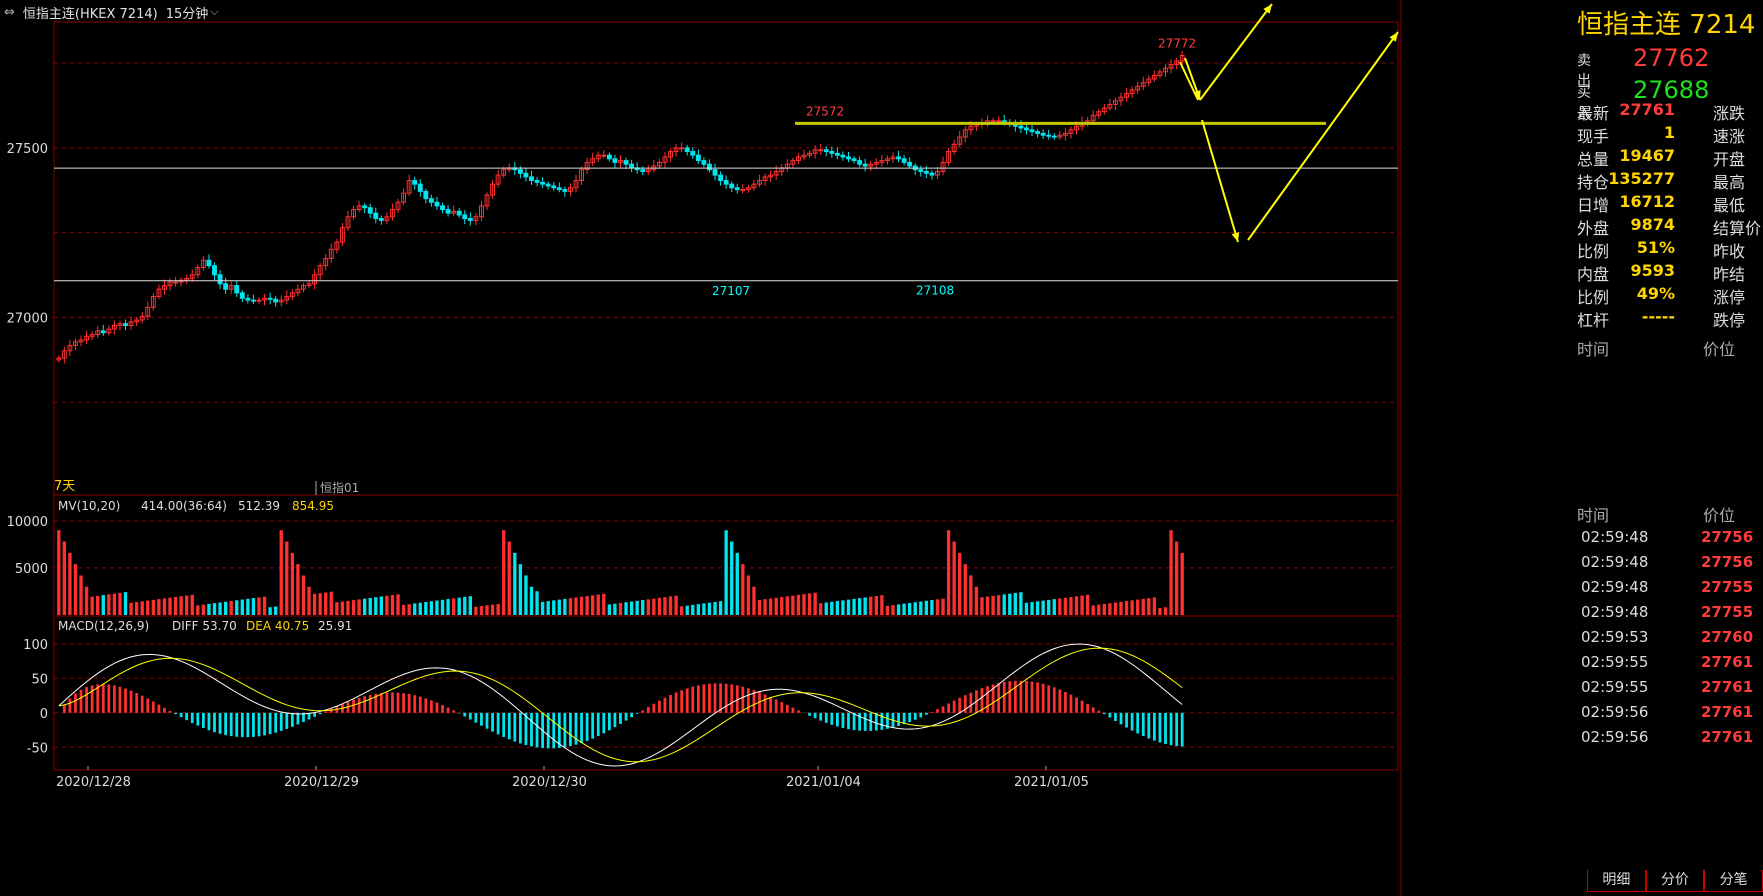 Image resolution: width=1763 pixels, height=896 pixels. Describe the element at coordinates (90, 14) in the screenshot. I see `chart-title: 恒指主连(HKEX 7214)` at that location.